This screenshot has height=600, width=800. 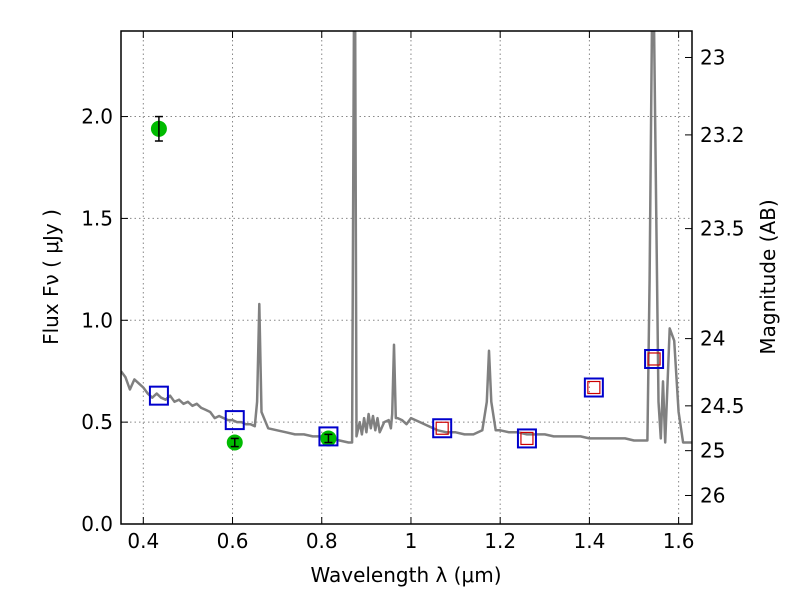 I want to click on y-axis-label: Flux Fν ( μJy ), so click(x=51, y=277).